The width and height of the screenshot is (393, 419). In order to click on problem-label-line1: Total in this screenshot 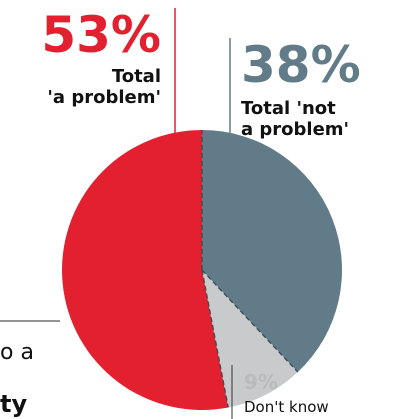, I will do `click(136, 76)`.